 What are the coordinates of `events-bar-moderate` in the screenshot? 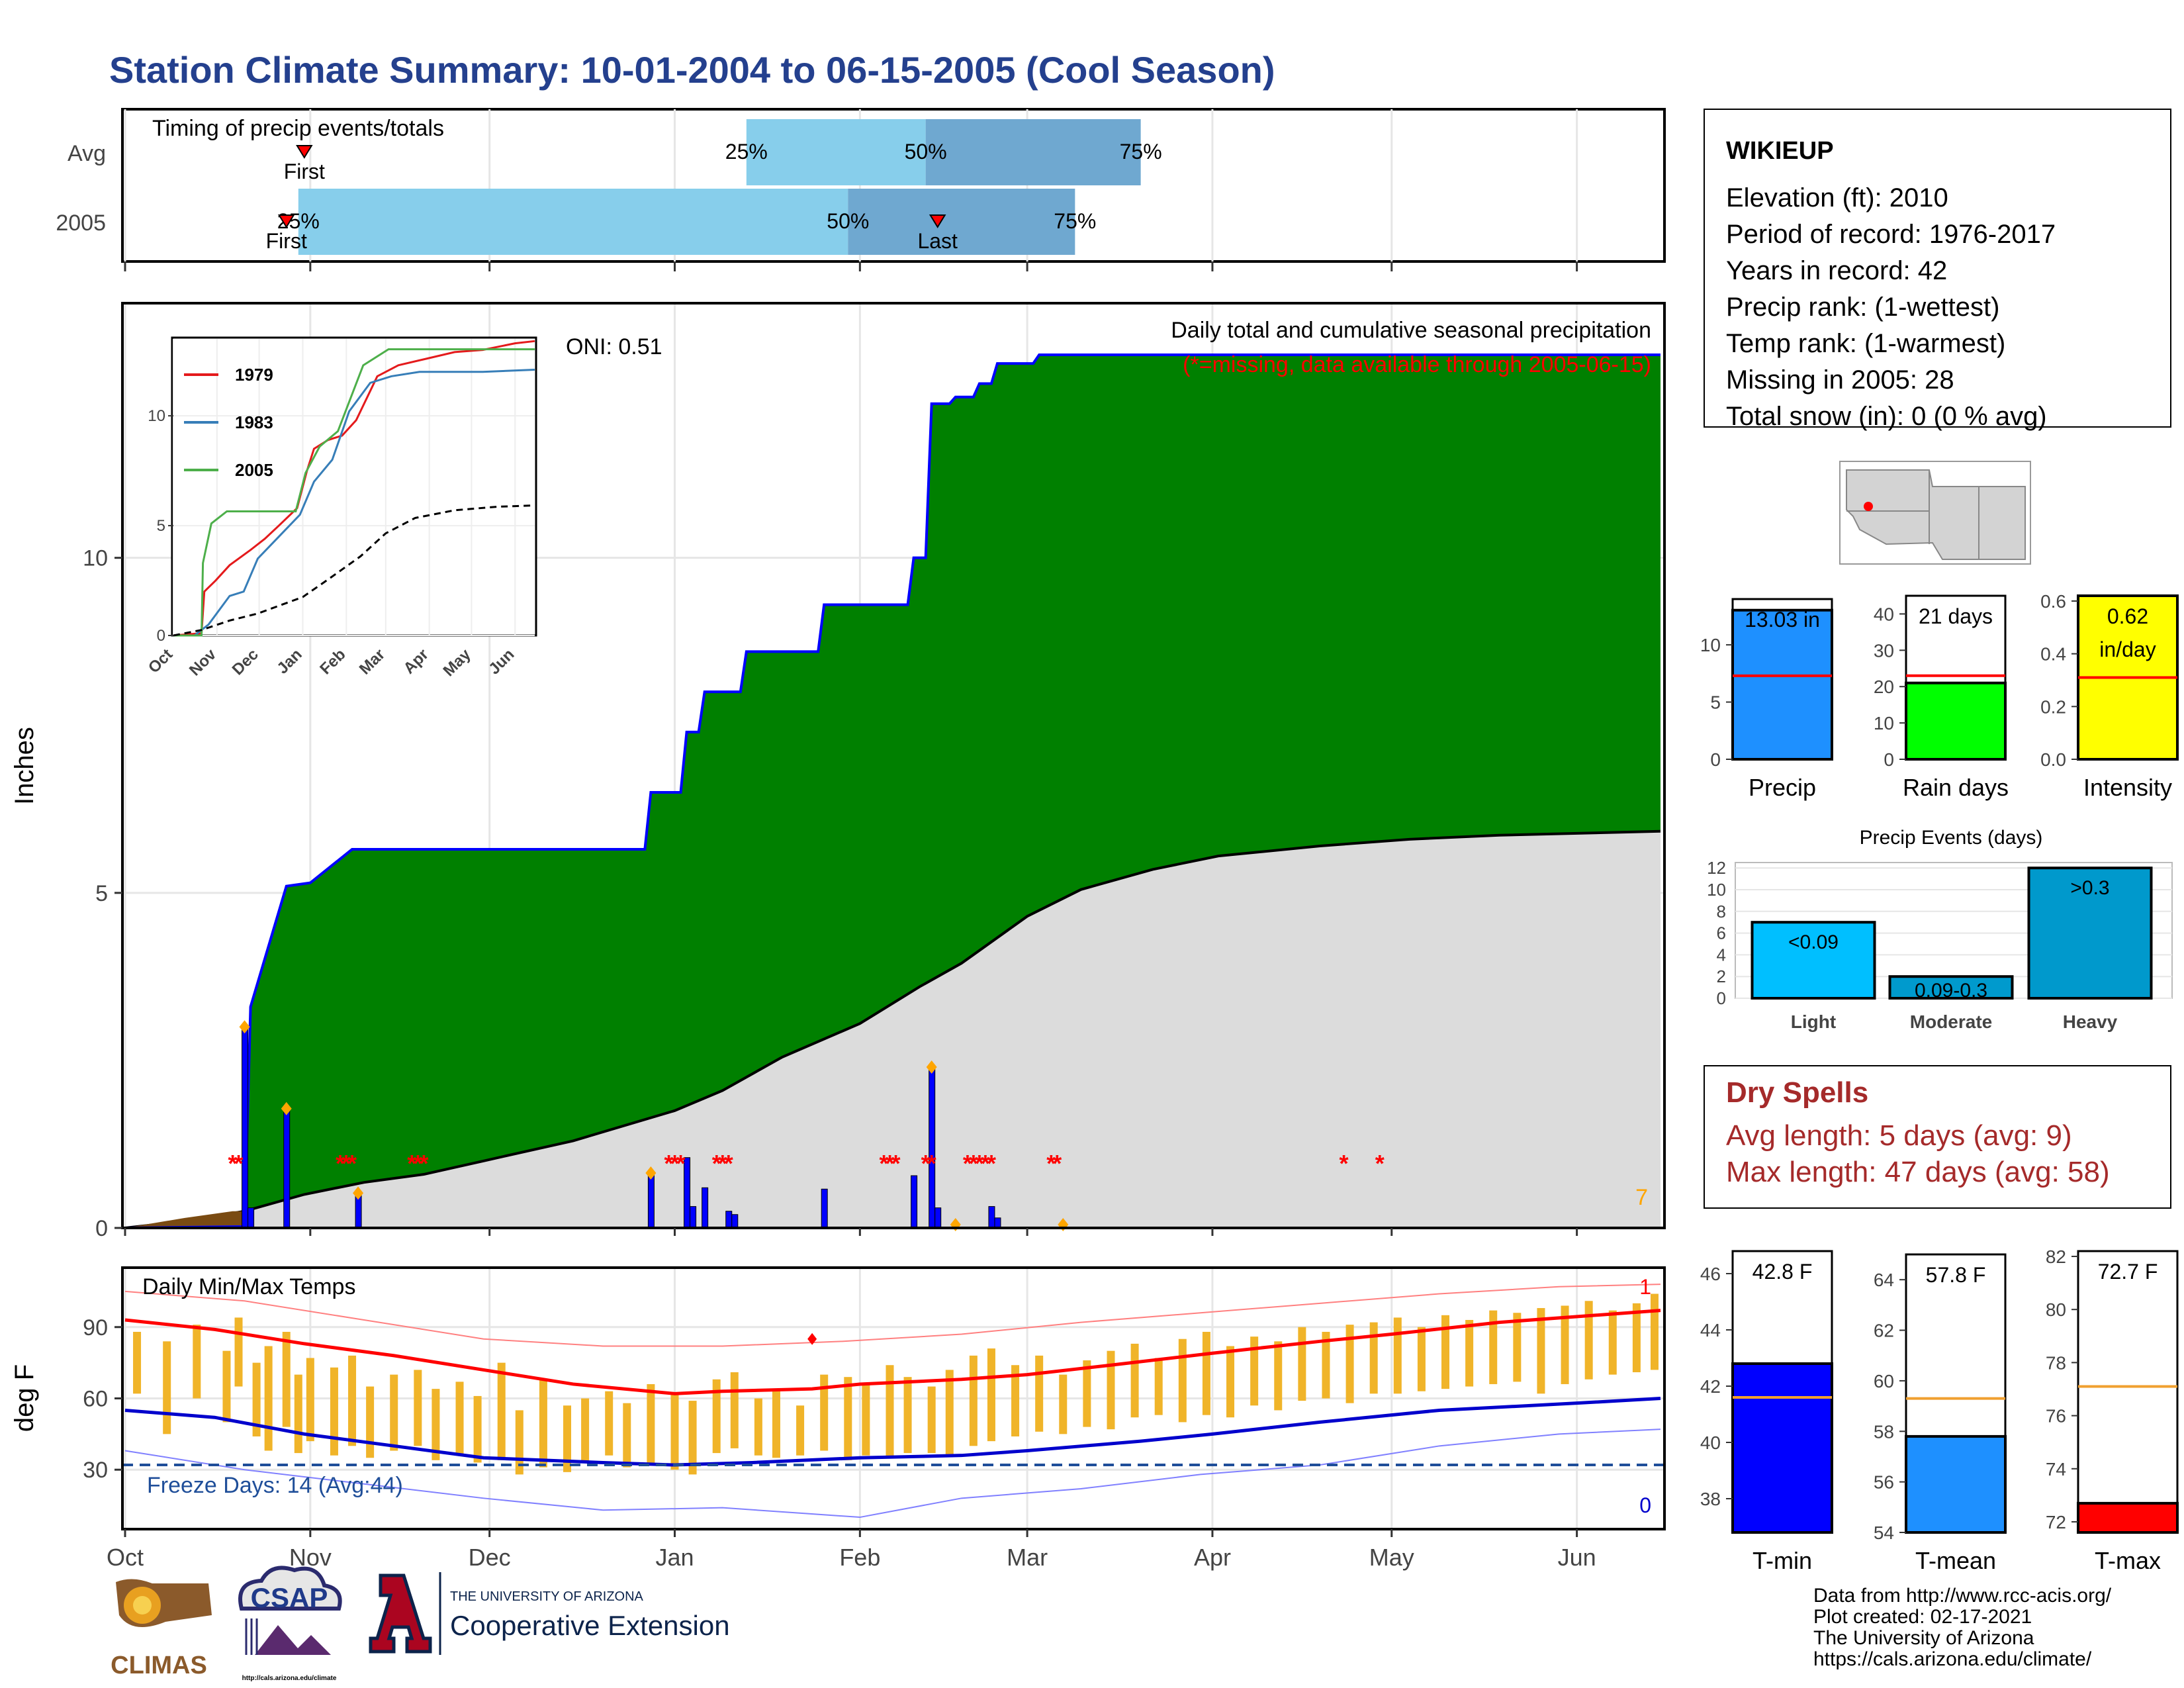 It's located at (1951, 987).